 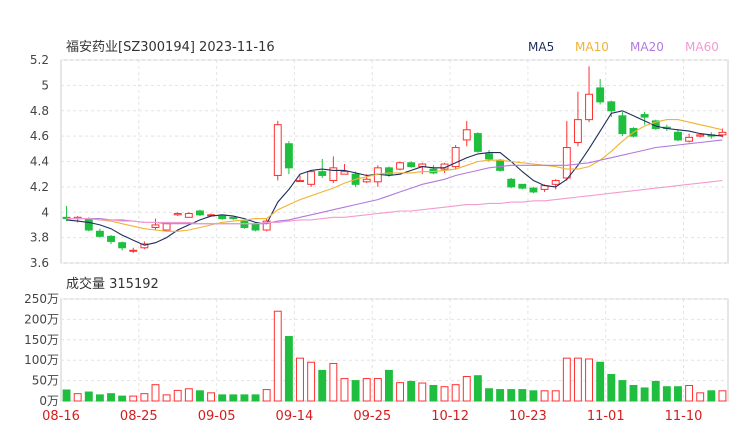 I want to click on price-tick-label: 4.4, so click(x=39, y=162).